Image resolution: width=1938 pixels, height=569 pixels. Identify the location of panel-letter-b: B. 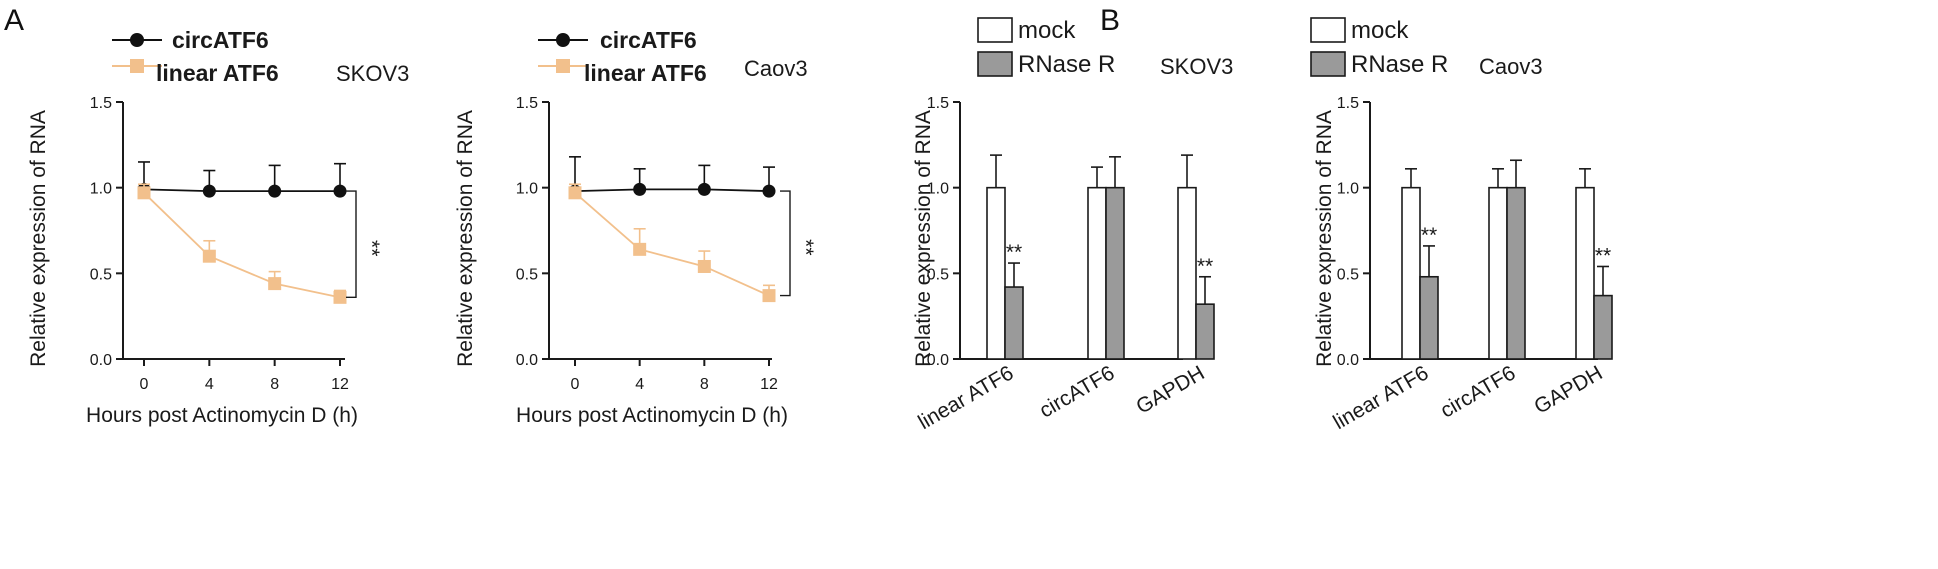
(1110, 20).